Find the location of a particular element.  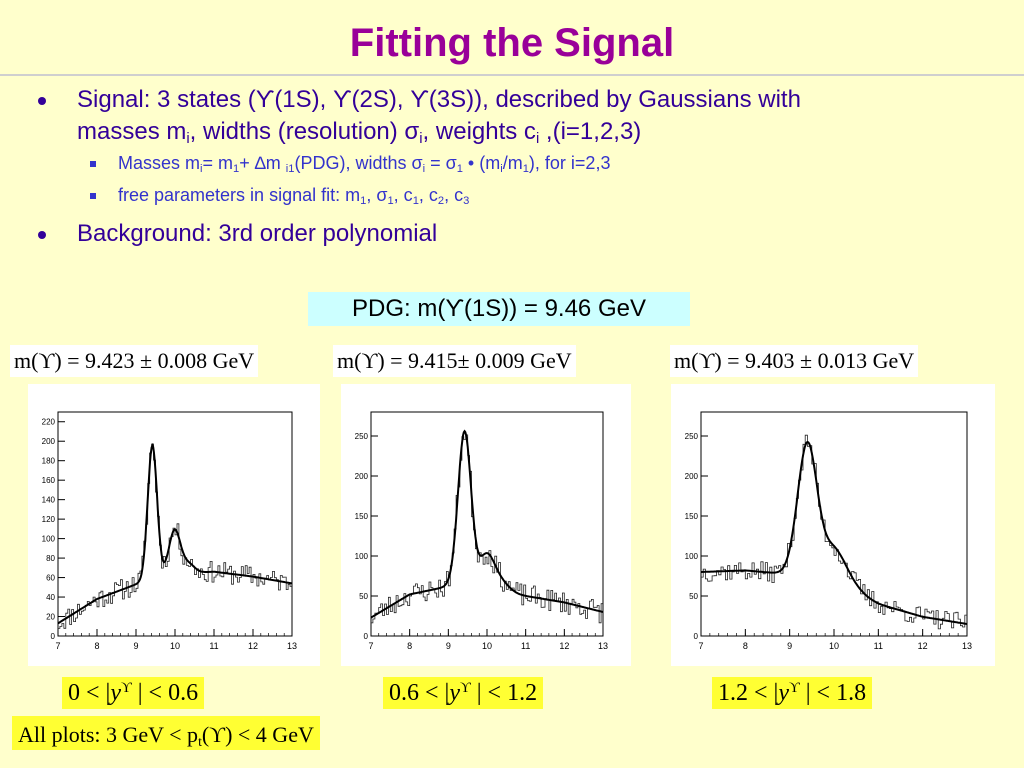

bullet-background-text: Background: 3rd order polynomial is located at coordinates (257, 233).